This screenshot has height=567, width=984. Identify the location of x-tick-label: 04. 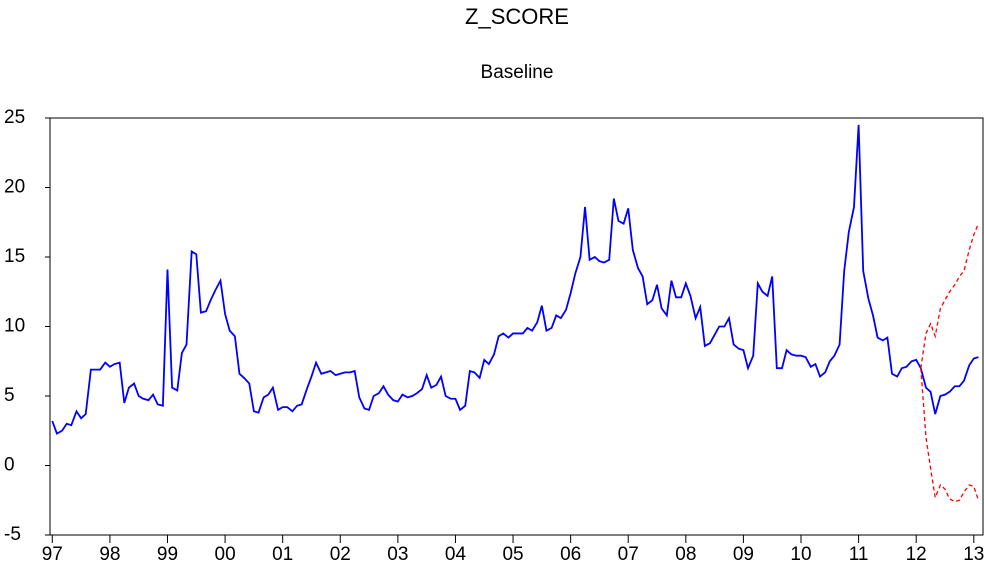
(456, 554).